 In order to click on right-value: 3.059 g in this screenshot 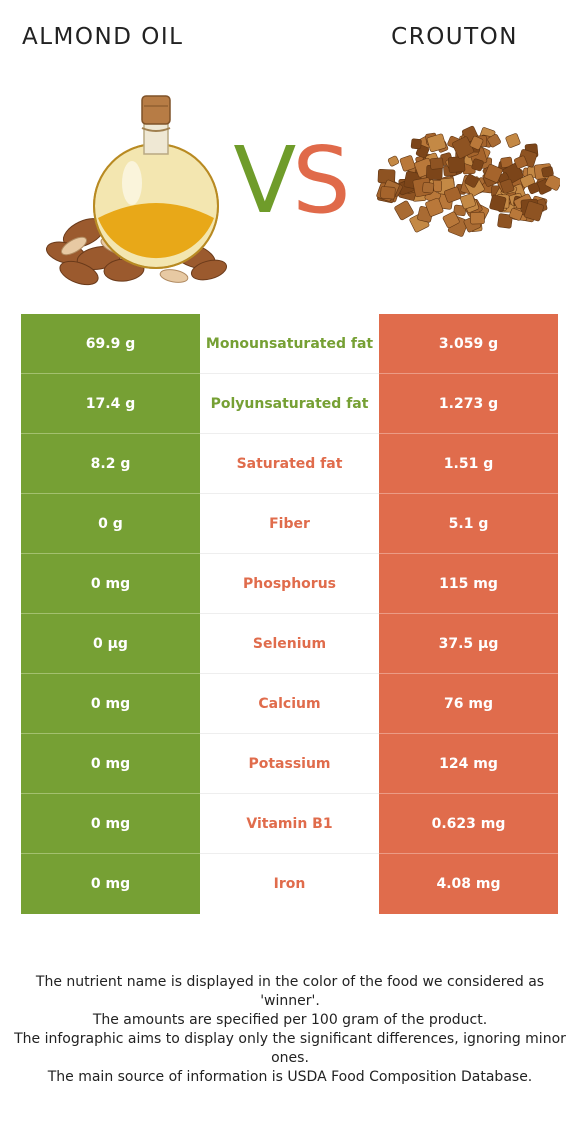, I will do `click(468, 344)`.